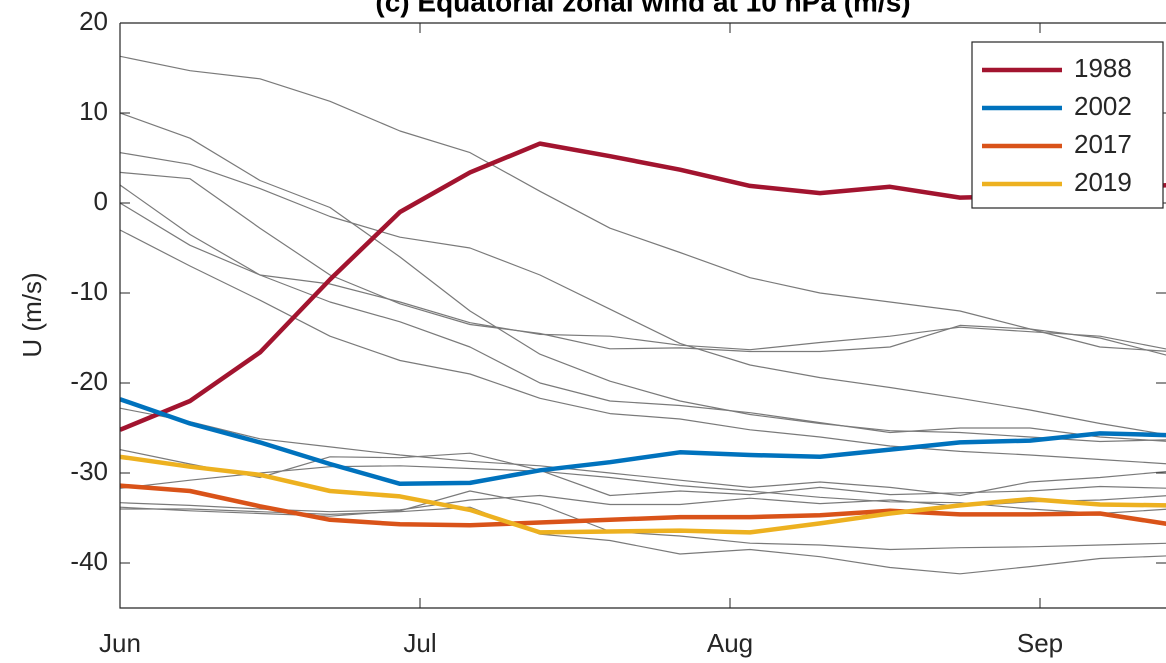  Describe the element at coordinates (93, 111) in the screenshot. I see `y-tick-label: 10` at that location.